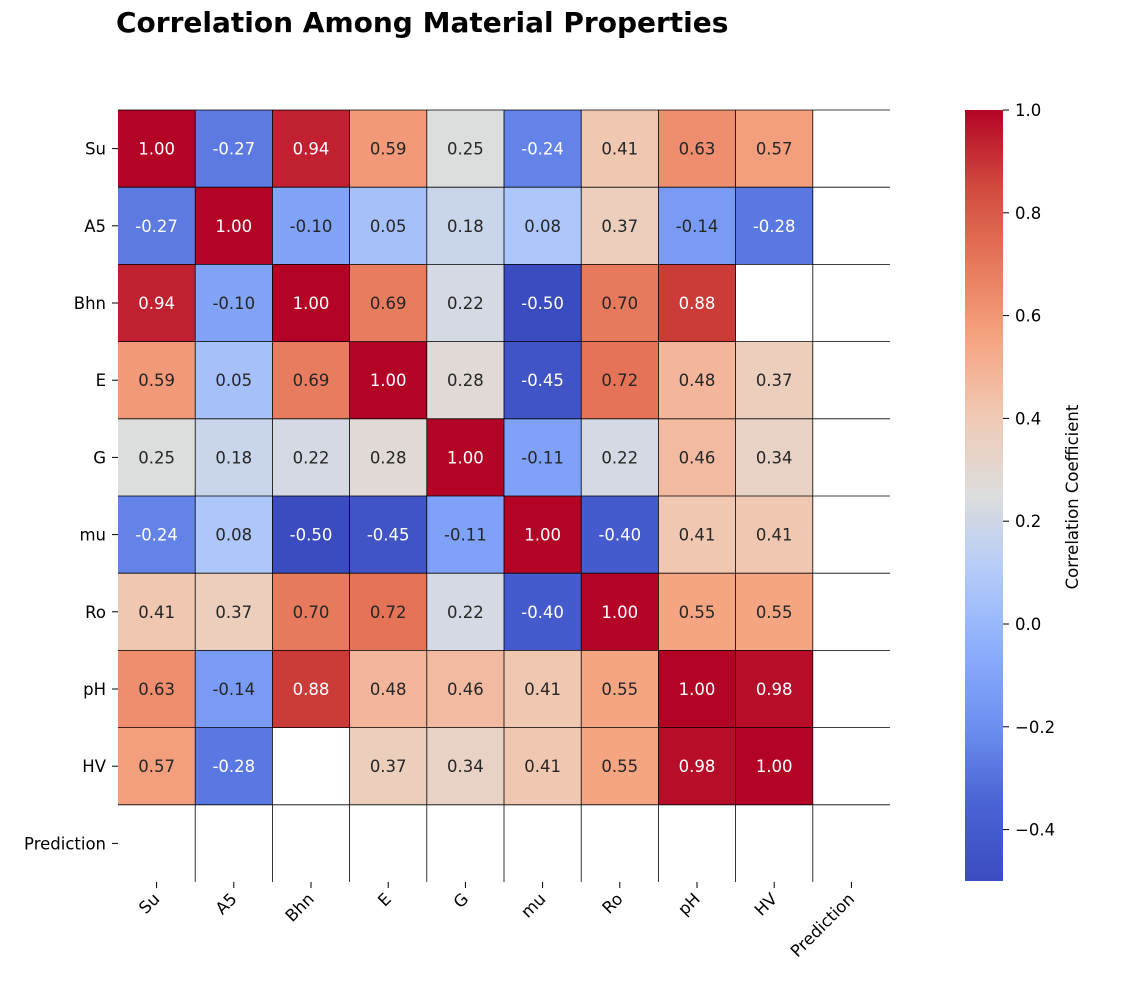 Image resolution: width=1136 pixels, height=986 pixels. What do you see at coordinates (95, 612) in the screenshot?
I see `y-tick-label: Ro` at bounding box center [95, 612].